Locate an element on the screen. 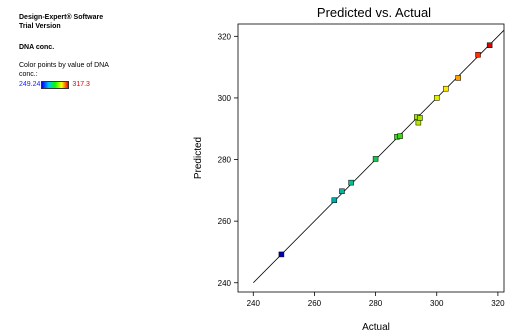  x-tick-label: 280 is located at coordinates (376, 303).